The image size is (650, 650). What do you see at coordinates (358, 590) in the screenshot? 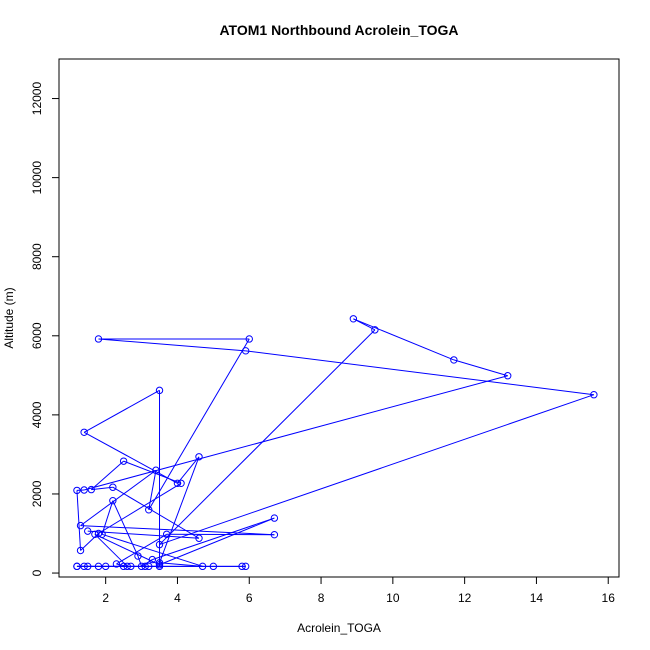
I see `x-axis: 2 4 6 8 10 12 14 16` at bounding box center [358, 590].